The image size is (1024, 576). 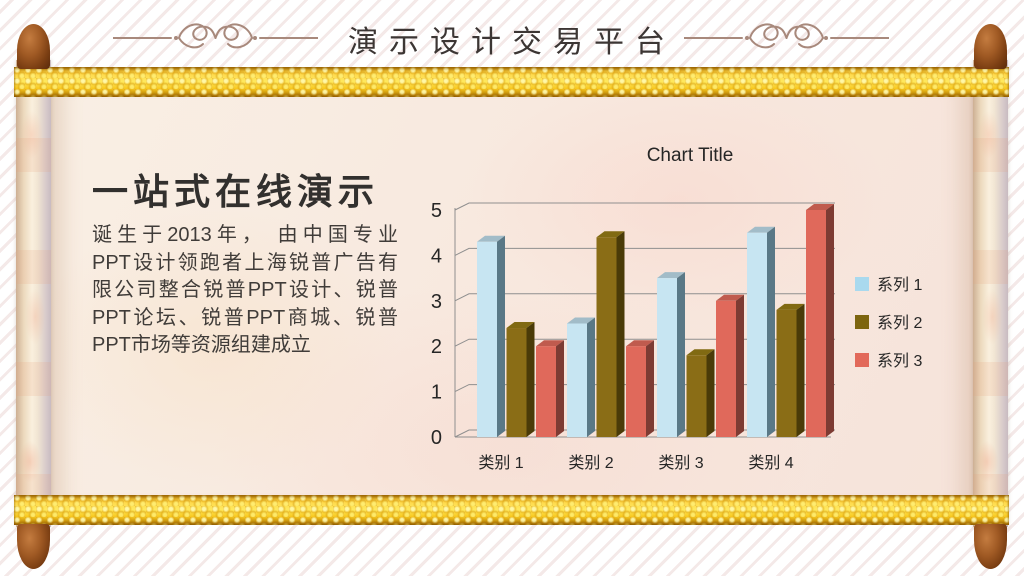 I want to click on paragraph-line: 诞生于2013年， 由中国专业, so click(x=245, y=235).